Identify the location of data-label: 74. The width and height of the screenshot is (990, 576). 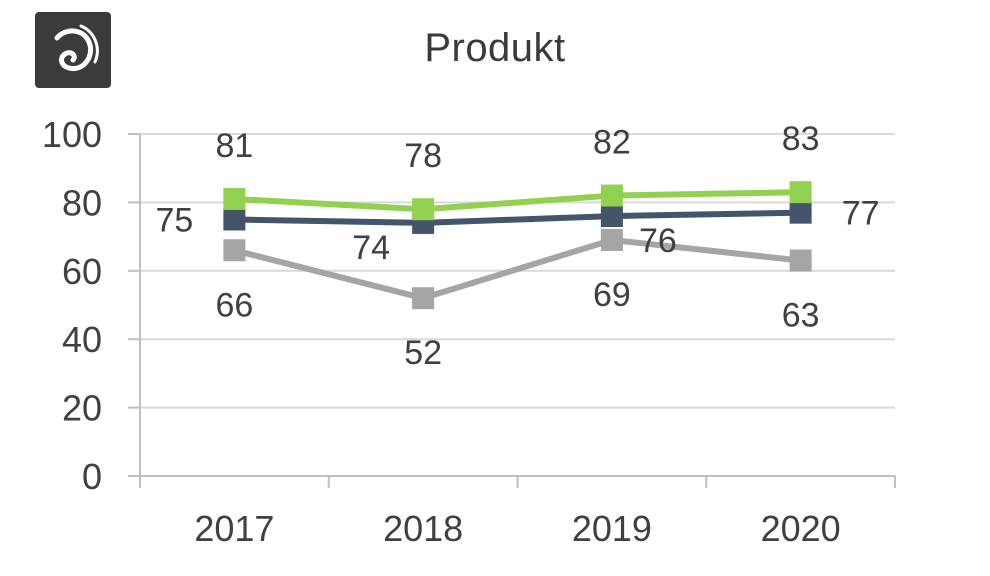
(371, 248).